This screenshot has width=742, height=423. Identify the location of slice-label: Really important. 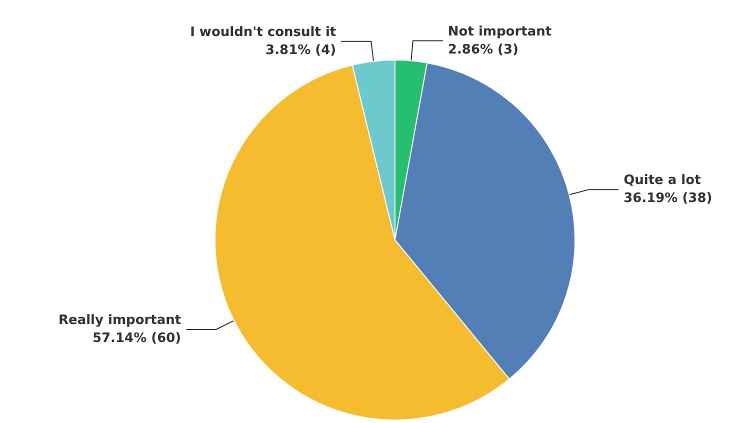
(120, 320).